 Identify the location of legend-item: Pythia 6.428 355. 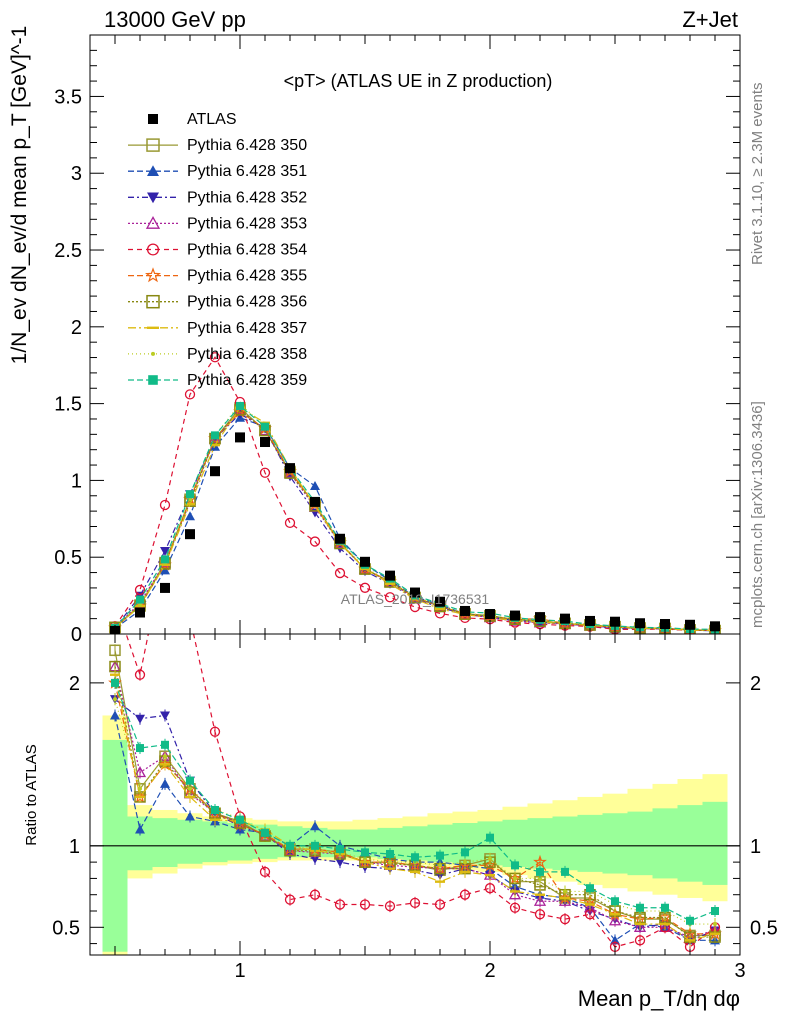
(217, 276).